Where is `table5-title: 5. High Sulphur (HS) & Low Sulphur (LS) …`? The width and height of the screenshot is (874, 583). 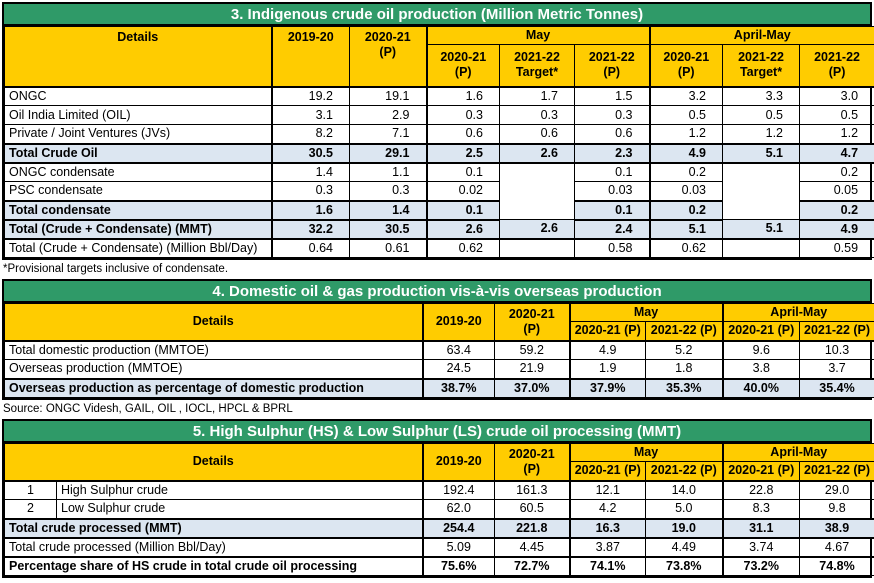
table5-title: 5. High Sulphur (HS) & Low Sulphur (LS) … is located at coordinates (437, 432).